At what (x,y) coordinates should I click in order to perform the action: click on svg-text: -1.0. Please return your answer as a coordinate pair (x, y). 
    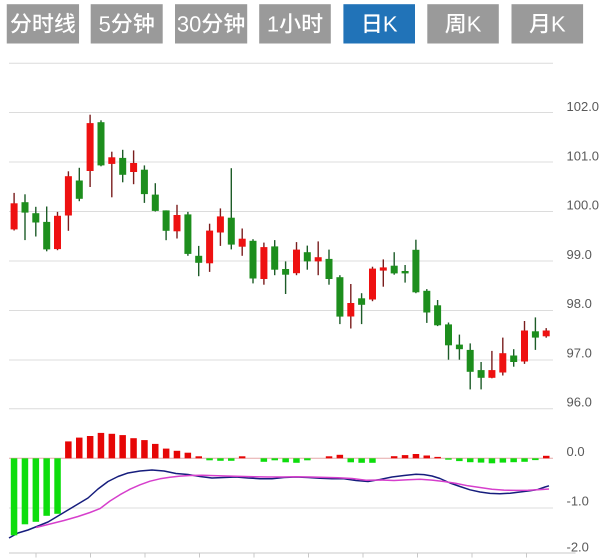
    Looking at the image, I should click on (578, 501).